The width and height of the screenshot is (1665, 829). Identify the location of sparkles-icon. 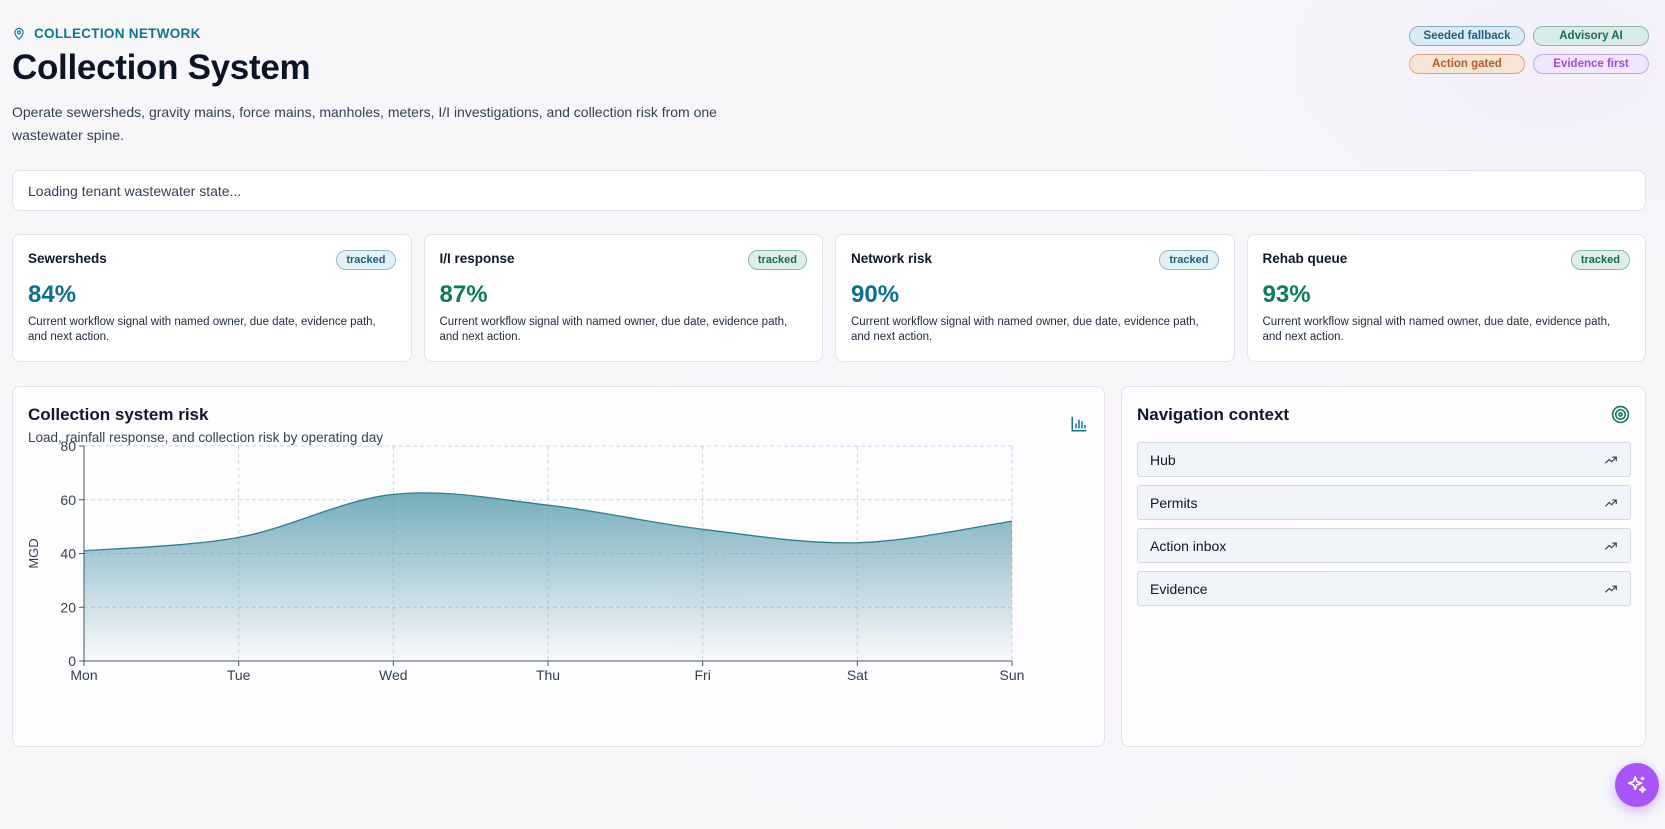
(1637, 784).